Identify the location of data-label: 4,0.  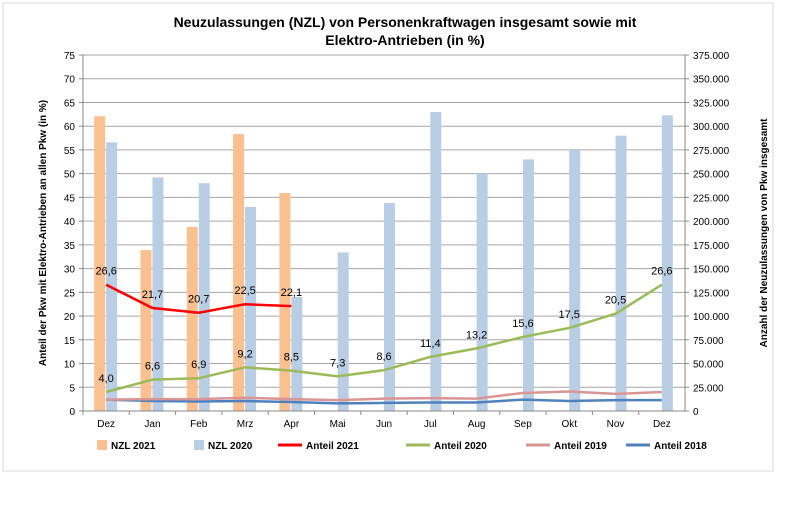
(106, 379).